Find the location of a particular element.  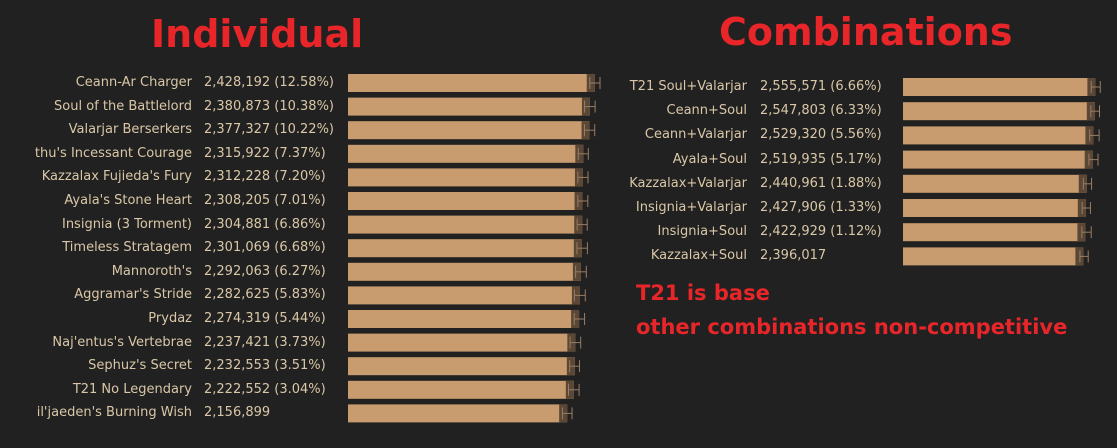

combinations-value-label: 2,555,571 (6.66%) is located at coordinates (821, 87).